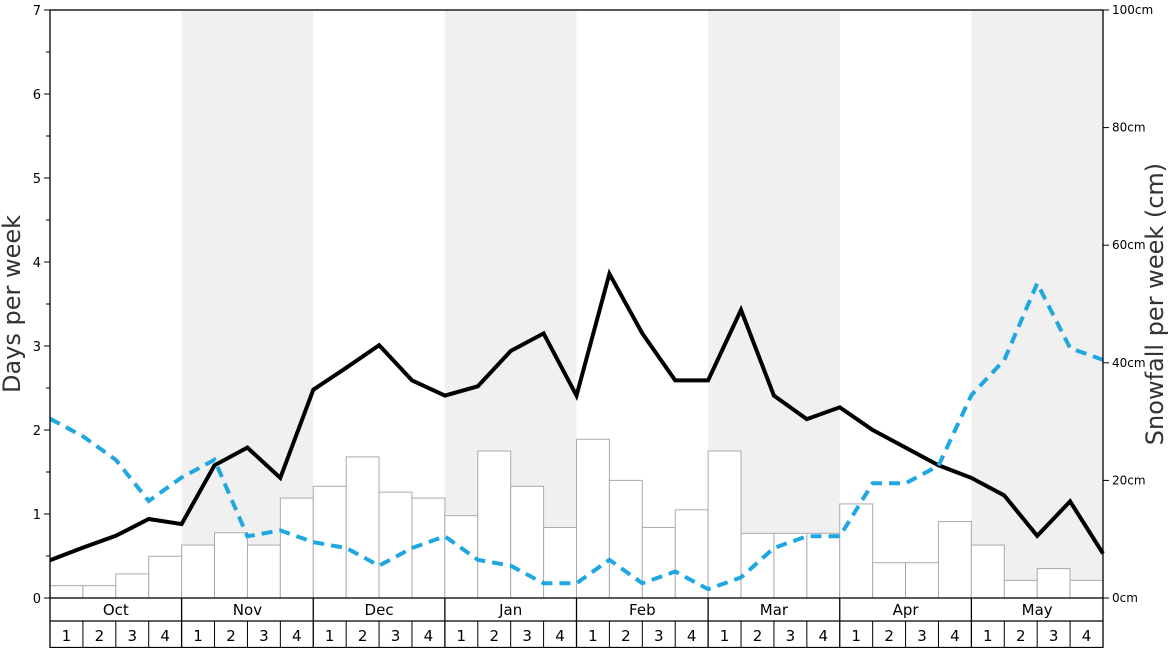 This screenshot has width=1168, height=648. Describe the element at coordinates (37, 179) in the screenshot. I see `left-tick-label: 5` at that location.